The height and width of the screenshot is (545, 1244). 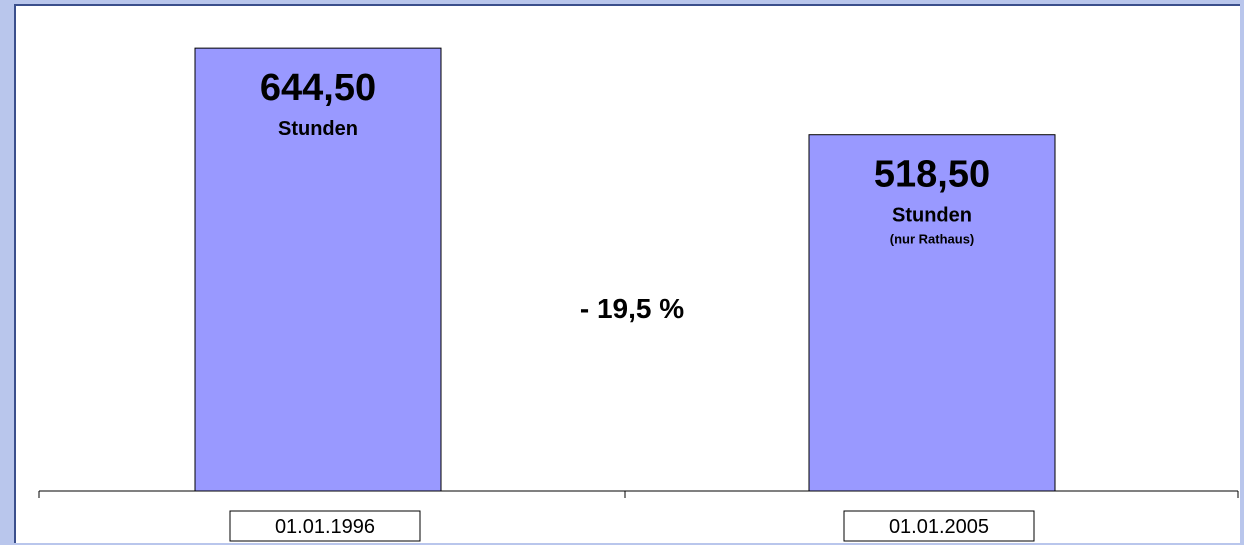 I want to click on bar-value-label: 644,50, so click(x=318, y=88).